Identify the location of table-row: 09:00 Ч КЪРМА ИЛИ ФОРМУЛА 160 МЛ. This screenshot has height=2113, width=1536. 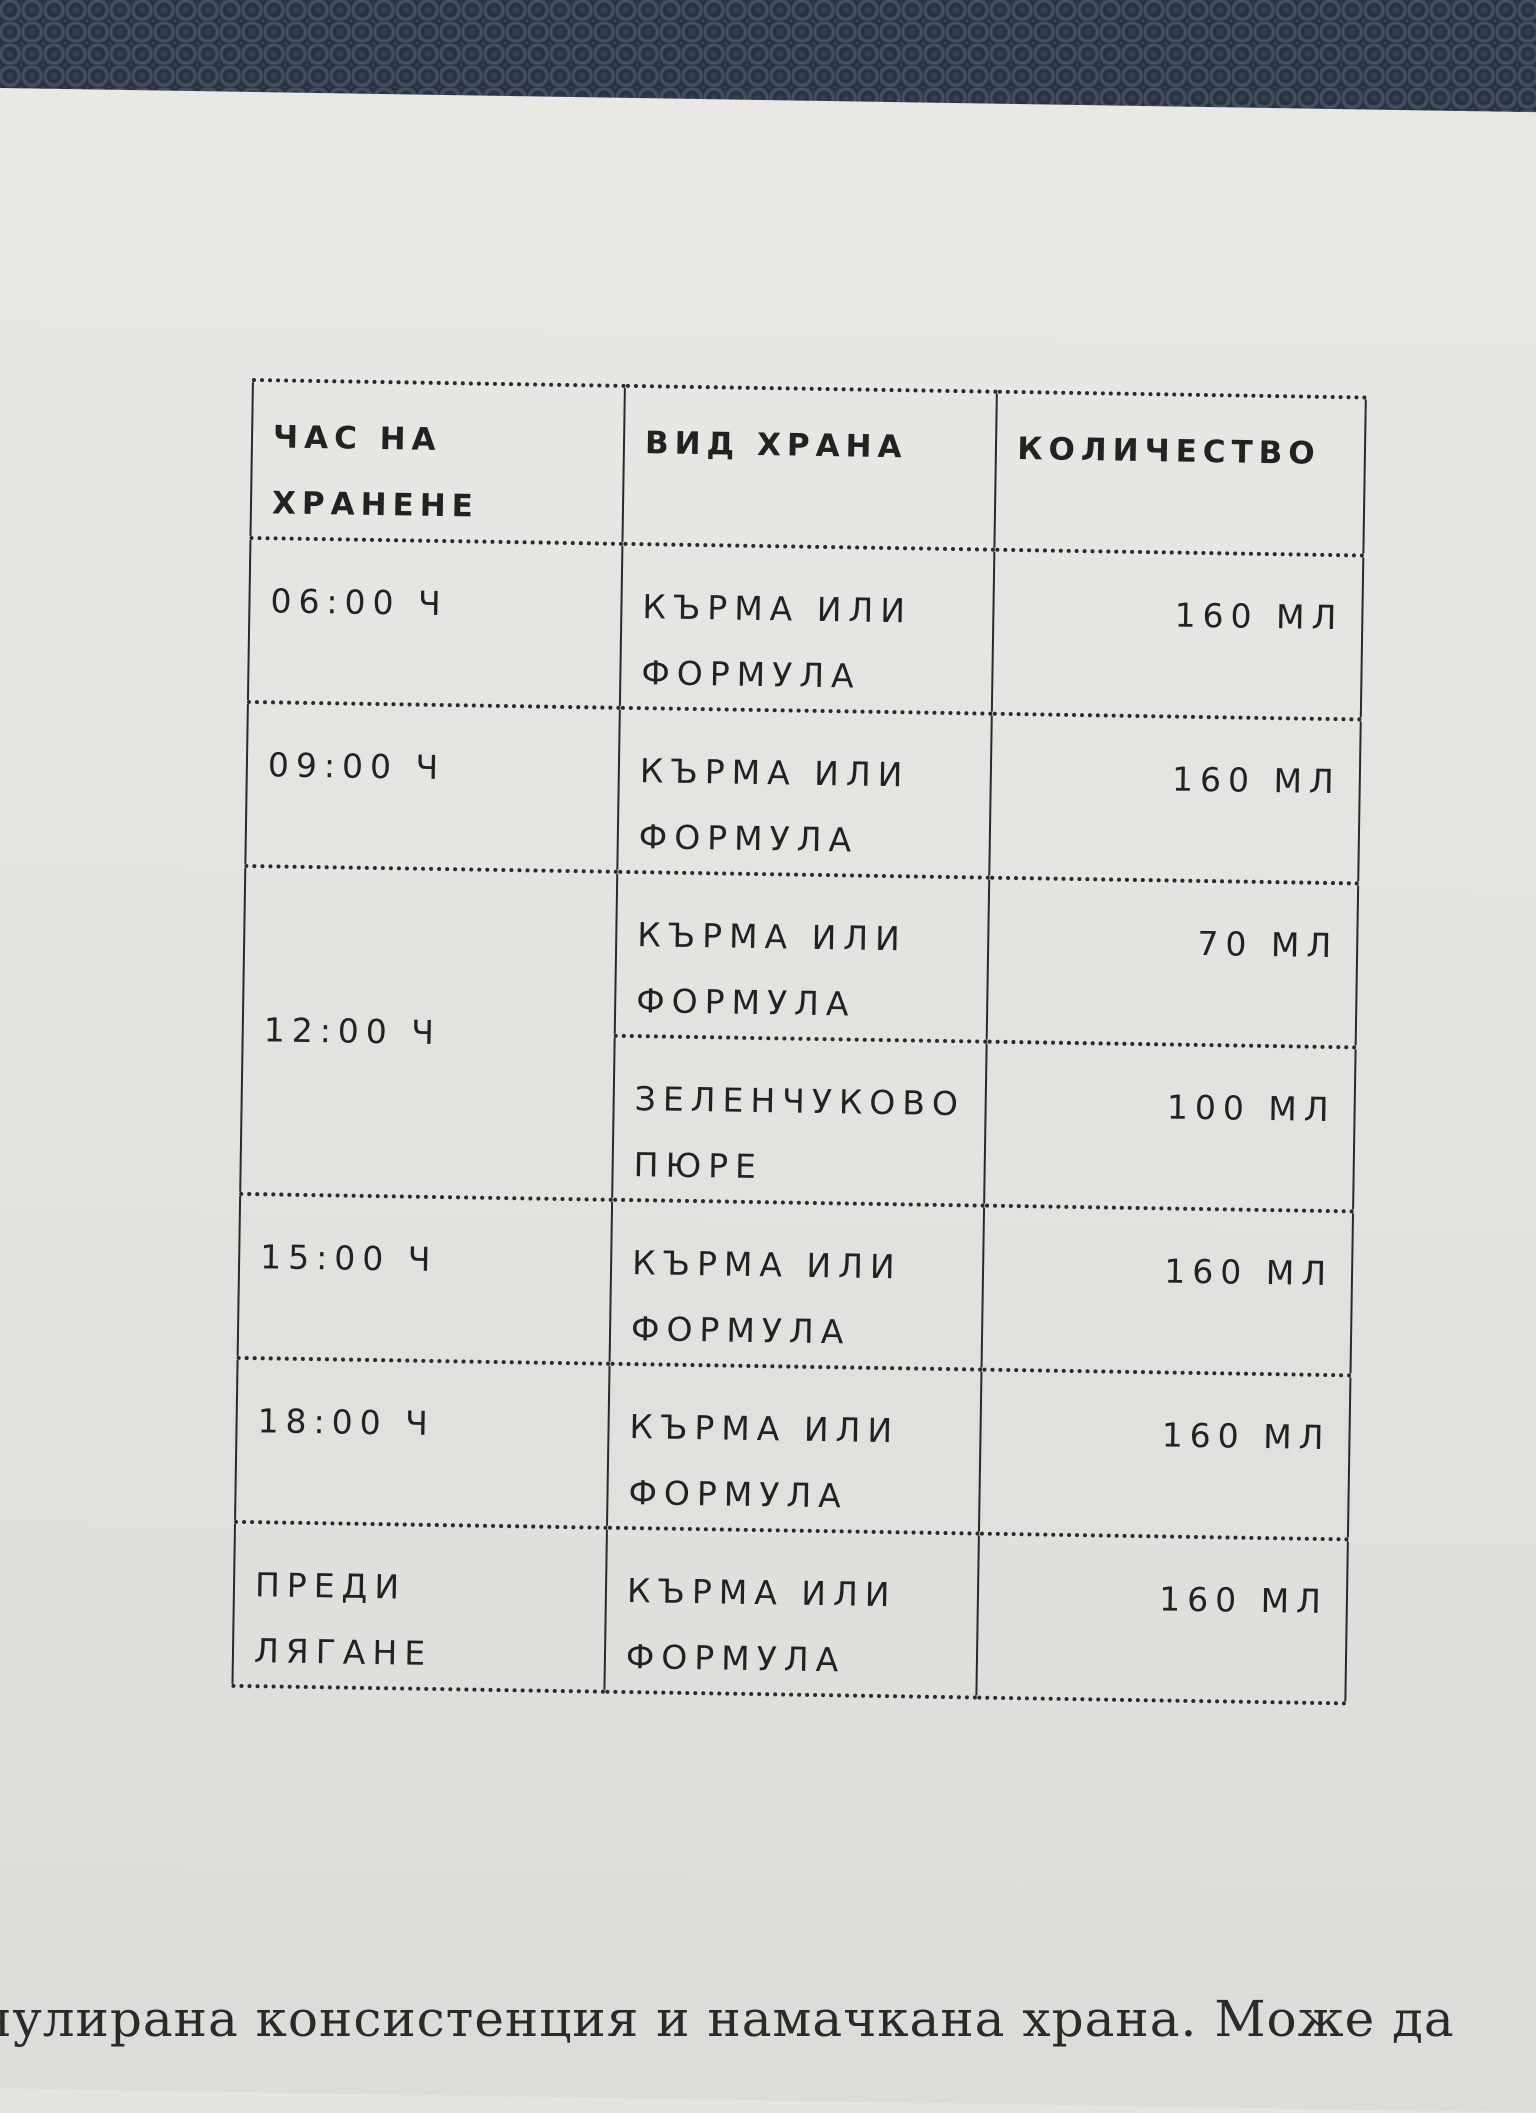
(803, 792).